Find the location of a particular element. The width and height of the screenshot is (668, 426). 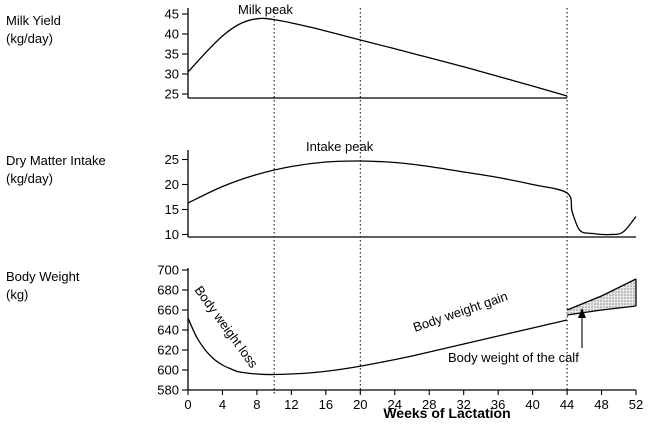

body-weight-label-2: (kg) is located at coordinates (17, 294).